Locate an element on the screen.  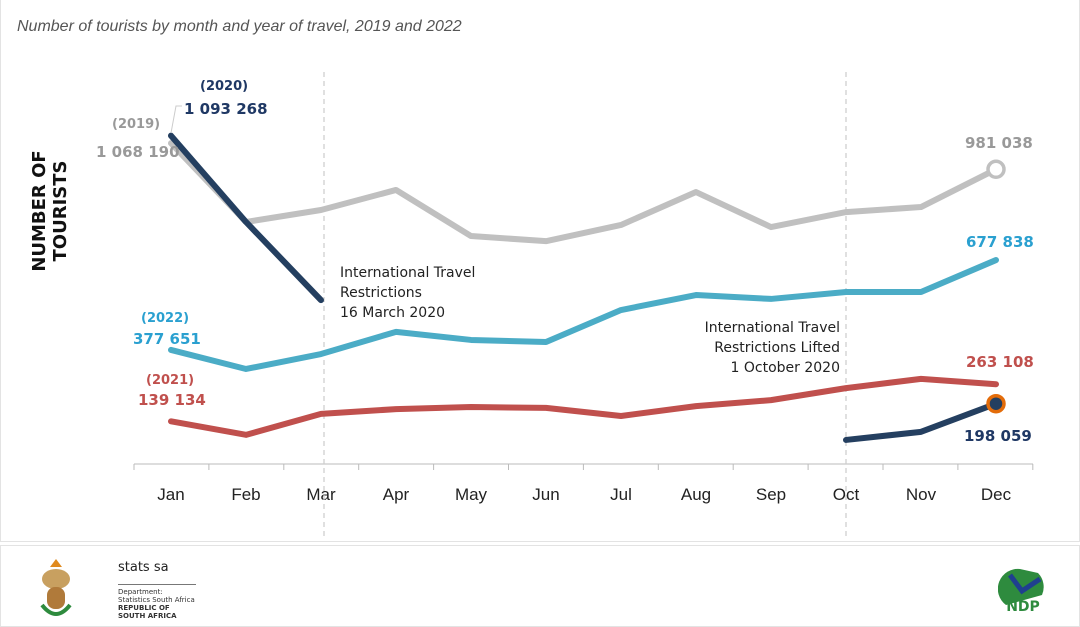
department-line: Statistics South Africa is located at coordinates (156, 600).